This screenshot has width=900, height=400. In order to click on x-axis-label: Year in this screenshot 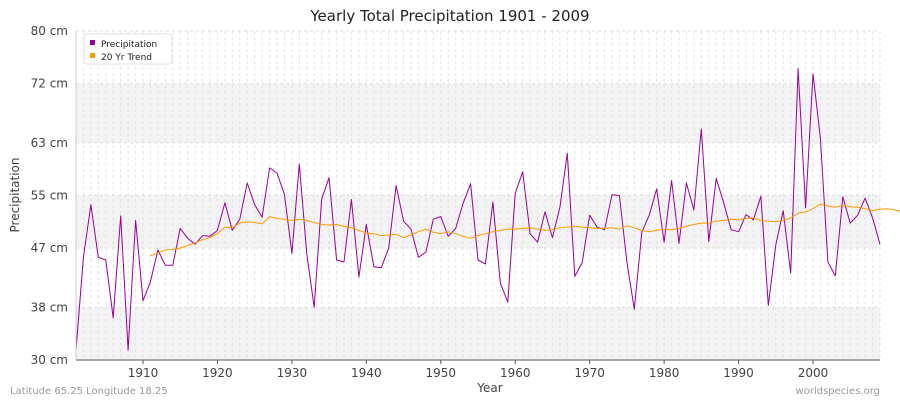, I will do `click(489, 388)`.